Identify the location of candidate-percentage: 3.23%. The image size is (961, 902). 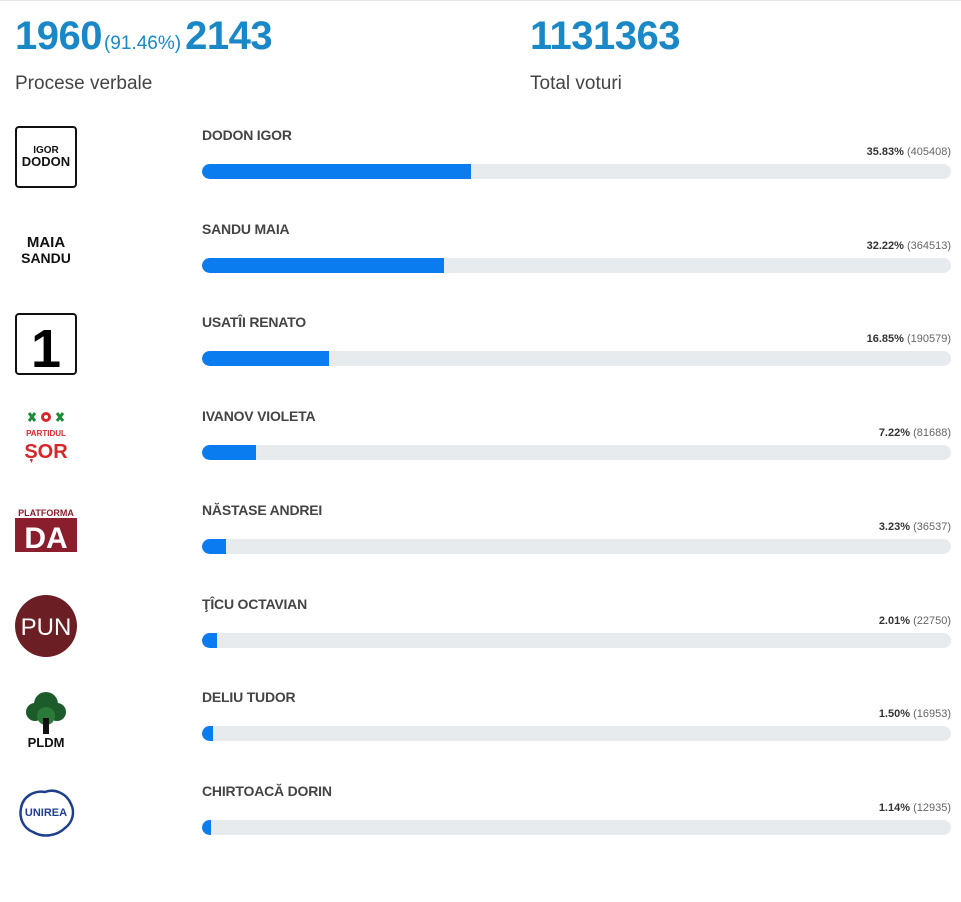
(894, 527).